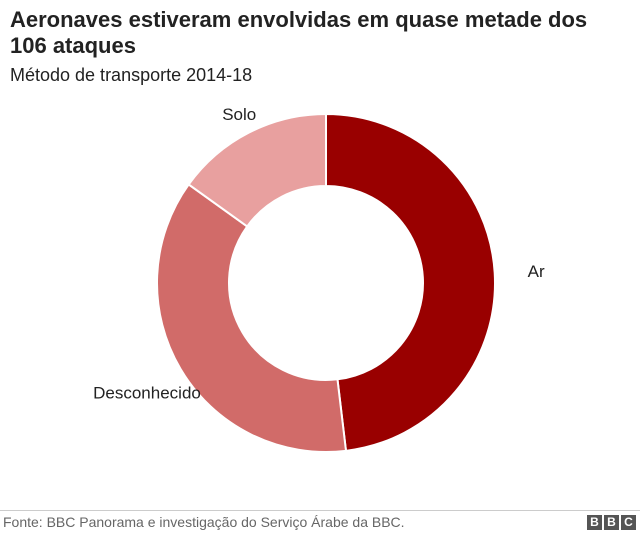 Image resolution: width=640 pixels, height=533 pixels. I want to click on bbc-logo: B B C, so click(611, 522).